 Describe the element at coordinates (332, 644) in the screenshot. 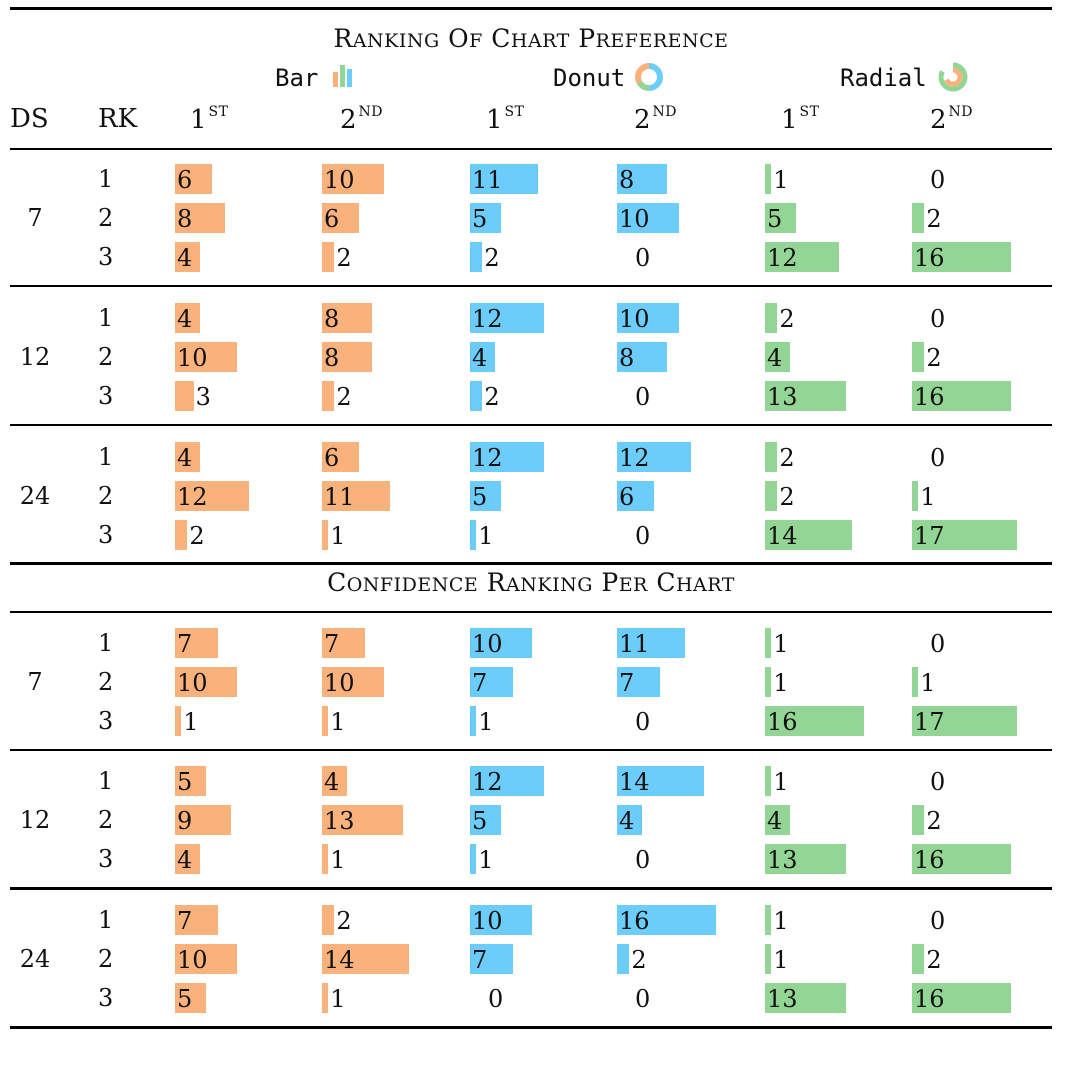

I see `bar-second-value: 7` at that location.